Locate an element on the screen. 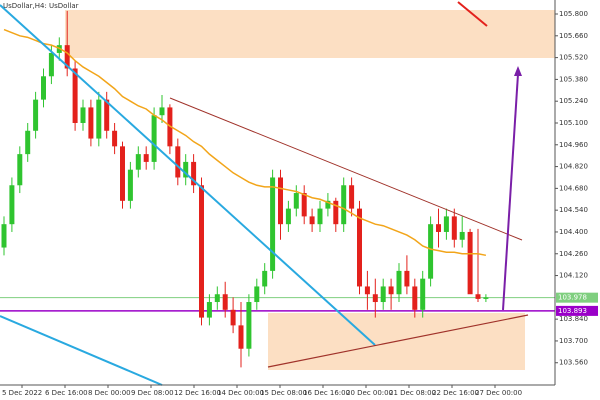 Image resolution: width=600 pixels, height=400 pixels. arrow-head is located at coordinates (518, 71).